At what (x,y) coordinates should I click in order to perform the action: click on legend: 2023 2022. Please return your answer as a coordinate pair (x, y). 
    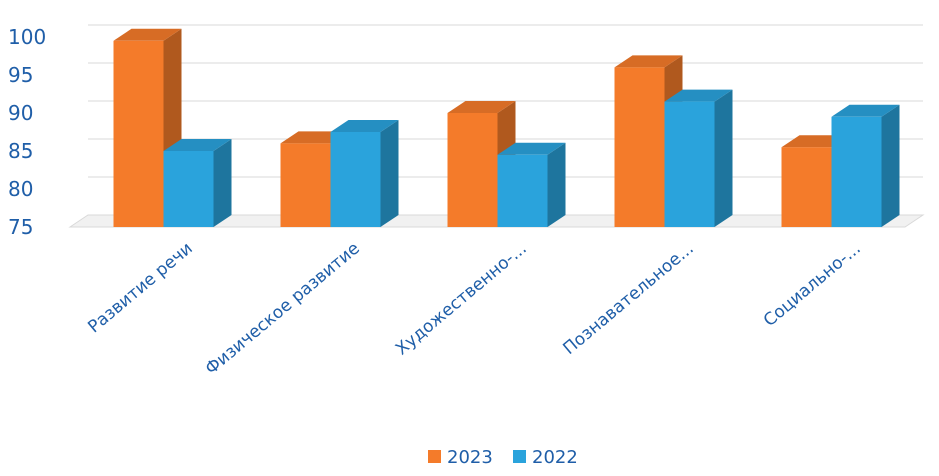
    Looking at the image, I should click on (503, 457).